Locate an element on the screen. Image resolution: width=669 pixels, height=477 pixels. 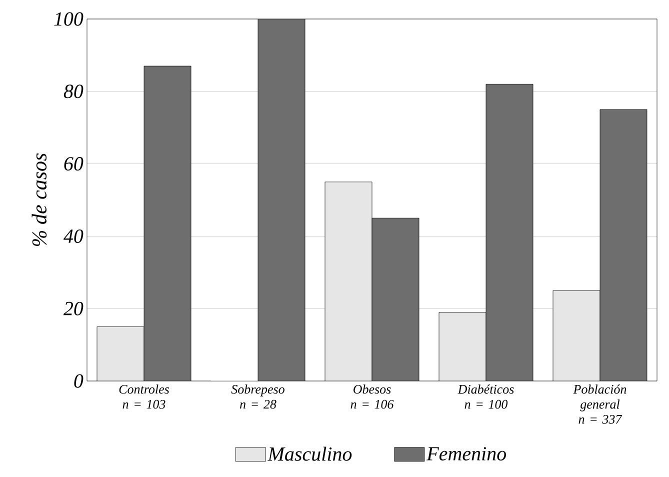
legend-label: Masculino is located at coordinates (310, 453).